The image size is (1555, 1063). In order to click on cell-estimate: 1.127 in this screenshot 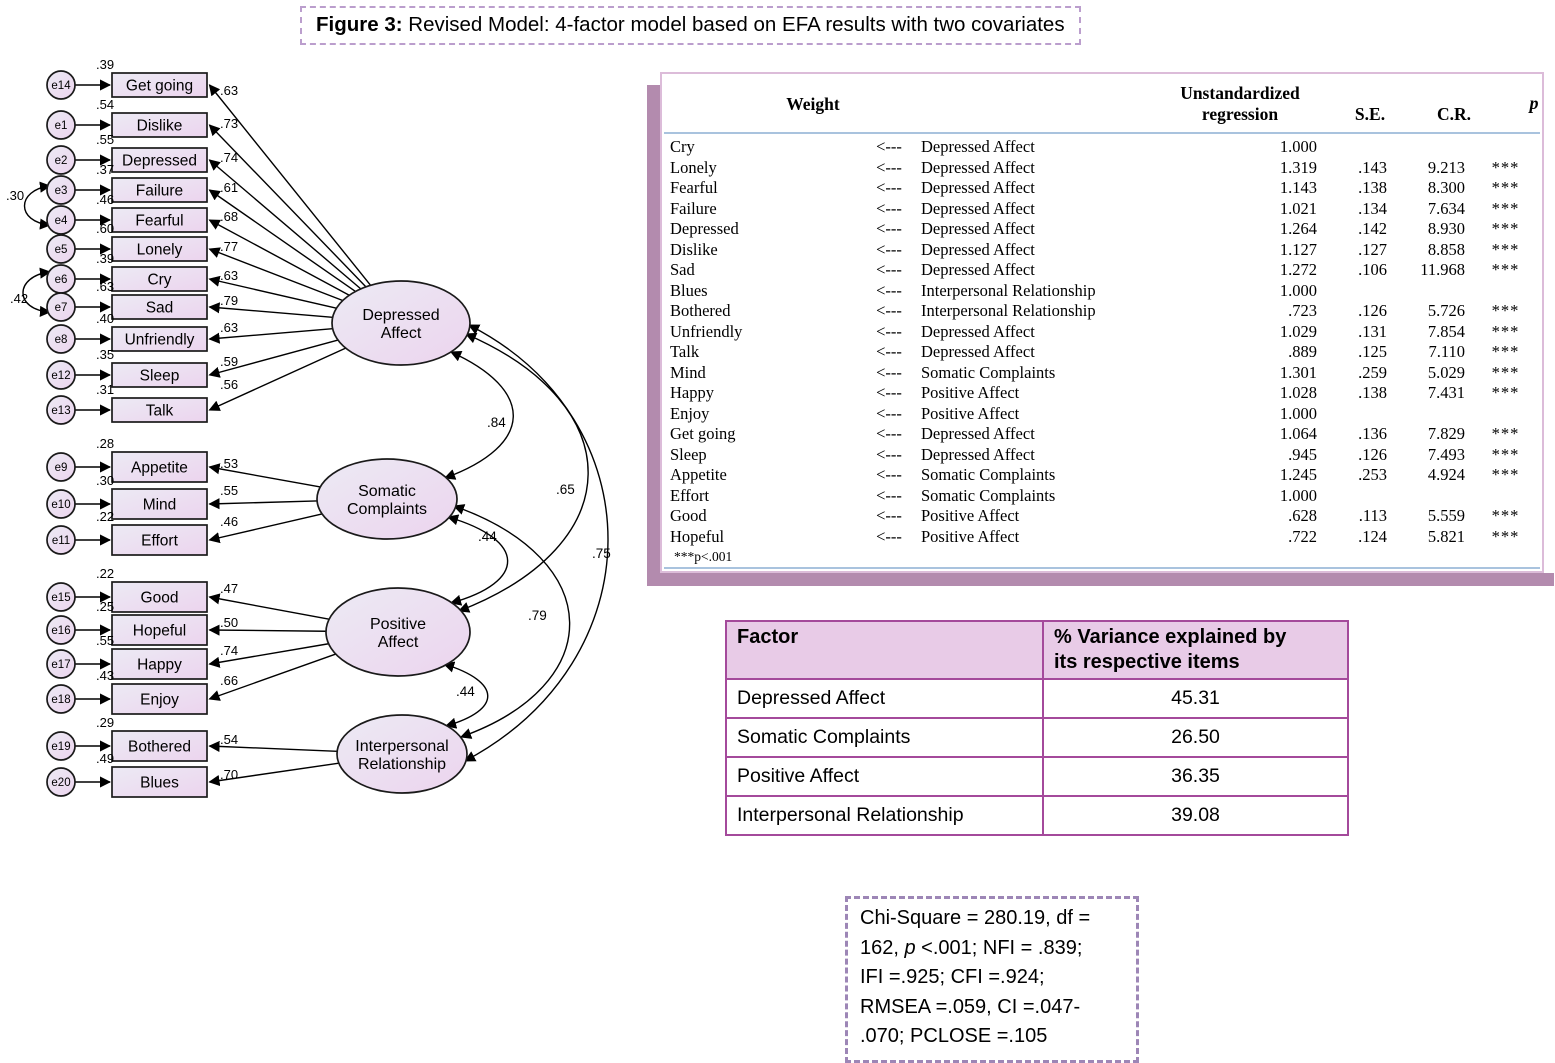, I will do `click(1298, 249)`.